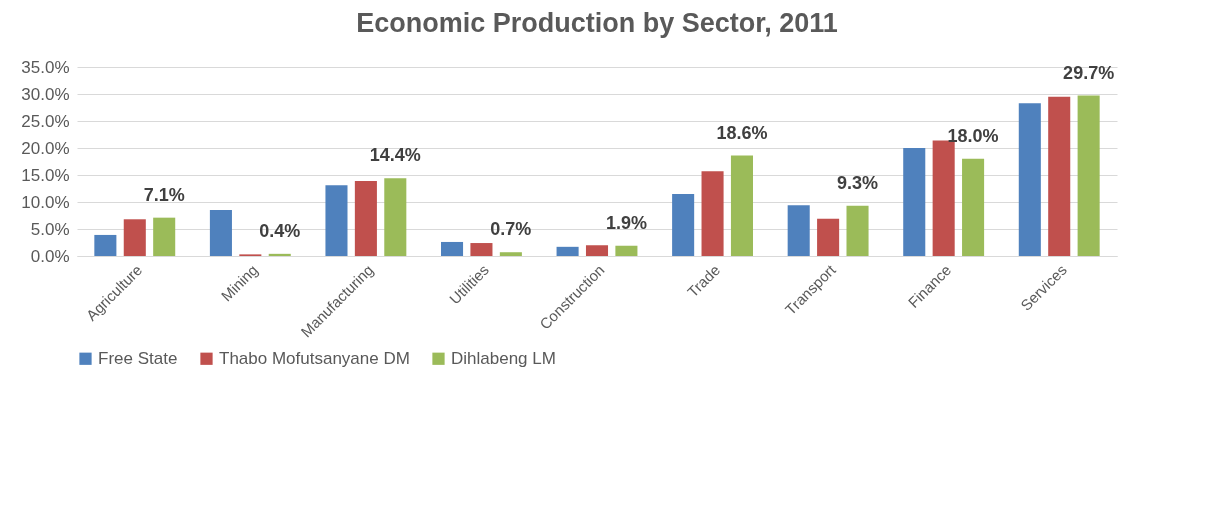  I want to click on legend-label: Dihlabeng LM, so click(503, 358).